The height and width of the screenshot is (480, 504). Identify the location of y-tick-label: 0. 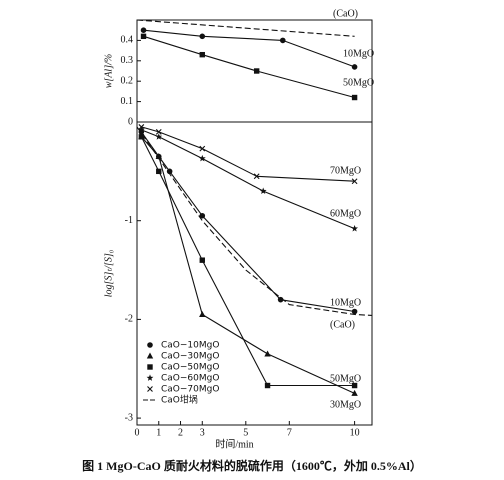
(130, 121).